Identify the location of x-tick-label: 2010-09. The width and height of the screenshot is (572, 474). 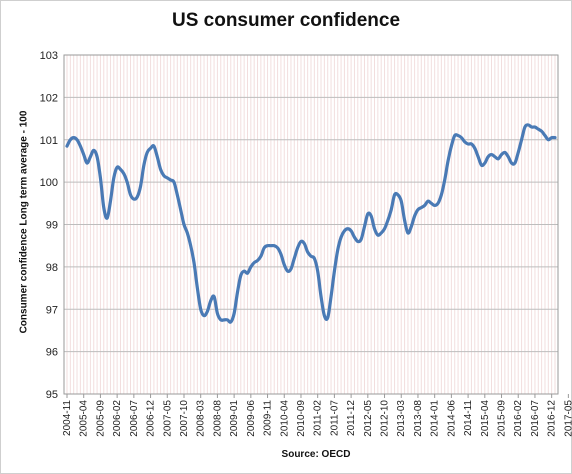
(301, 418).